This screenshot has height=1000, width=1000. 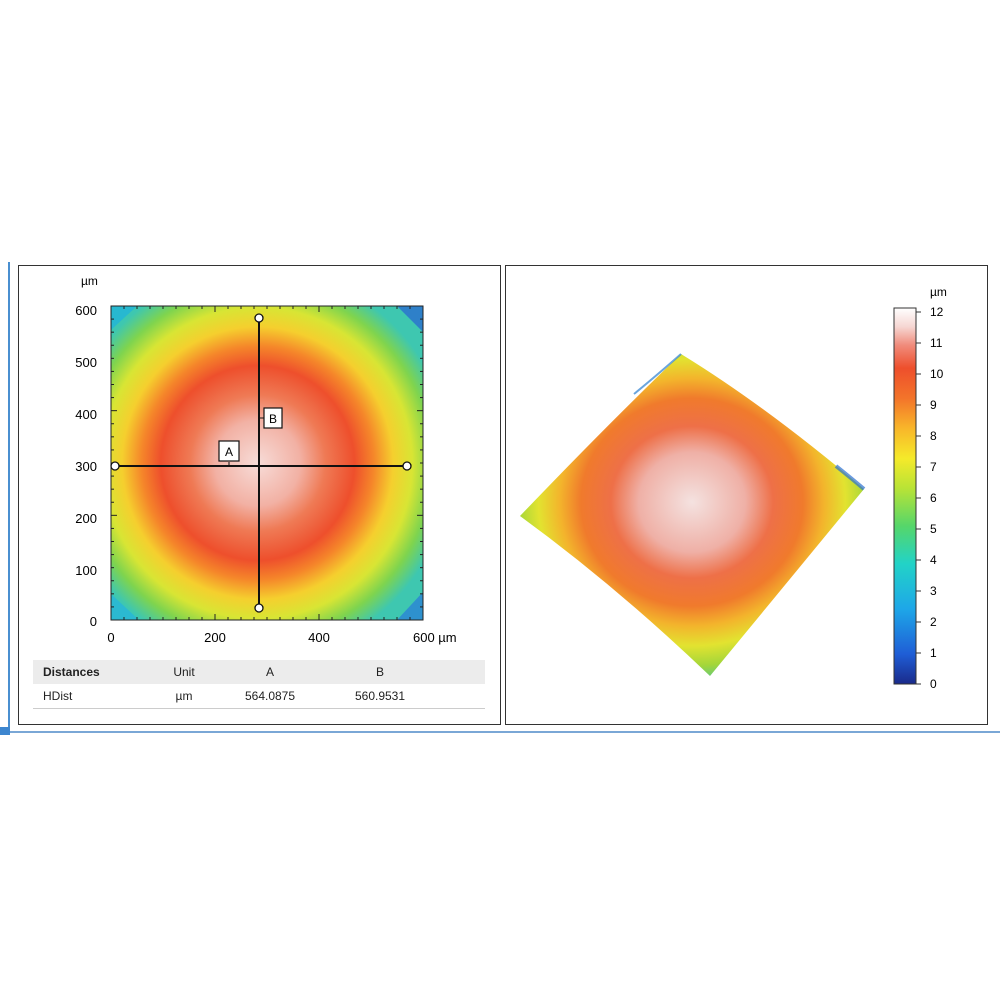 I want to click on colorbar, so click(x=905, y=496).